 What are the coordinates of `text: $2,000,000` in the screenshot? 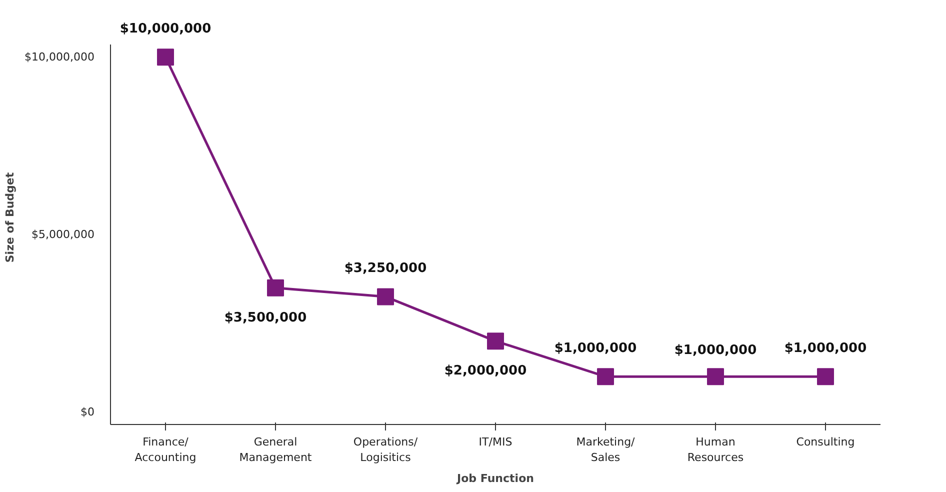 It's located at (485, 371).